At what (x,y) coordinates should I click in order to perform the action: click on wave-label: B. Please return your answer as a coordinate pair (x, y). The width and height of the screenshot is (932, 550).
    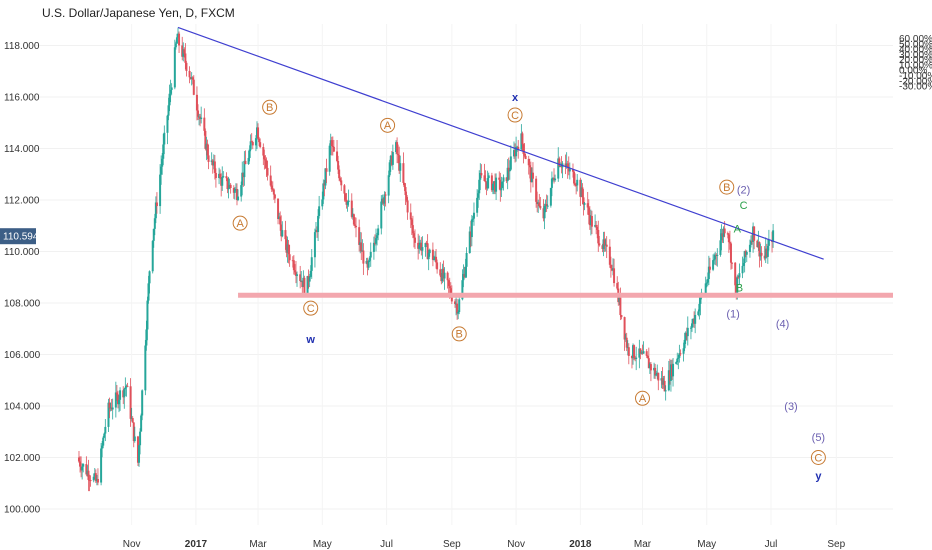
    Looking at the image, I should click on (739, 289).